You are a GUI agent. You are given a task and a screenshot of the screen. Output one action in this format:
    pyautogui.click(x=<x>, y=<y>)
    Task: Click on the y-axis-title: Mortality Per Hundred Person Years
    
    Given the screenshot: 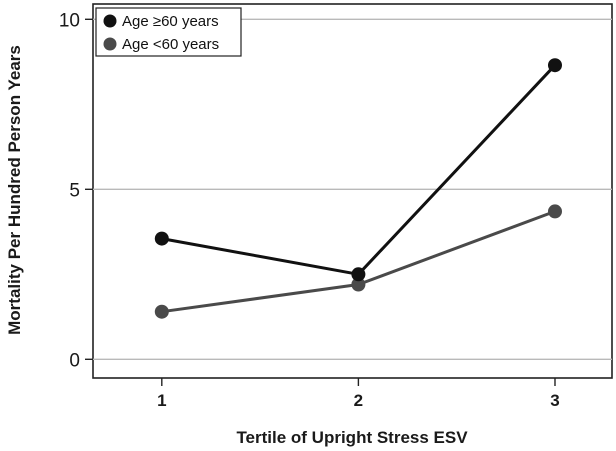 What is the action you would take?
    pyautogui.click(x=14, y=190)
    